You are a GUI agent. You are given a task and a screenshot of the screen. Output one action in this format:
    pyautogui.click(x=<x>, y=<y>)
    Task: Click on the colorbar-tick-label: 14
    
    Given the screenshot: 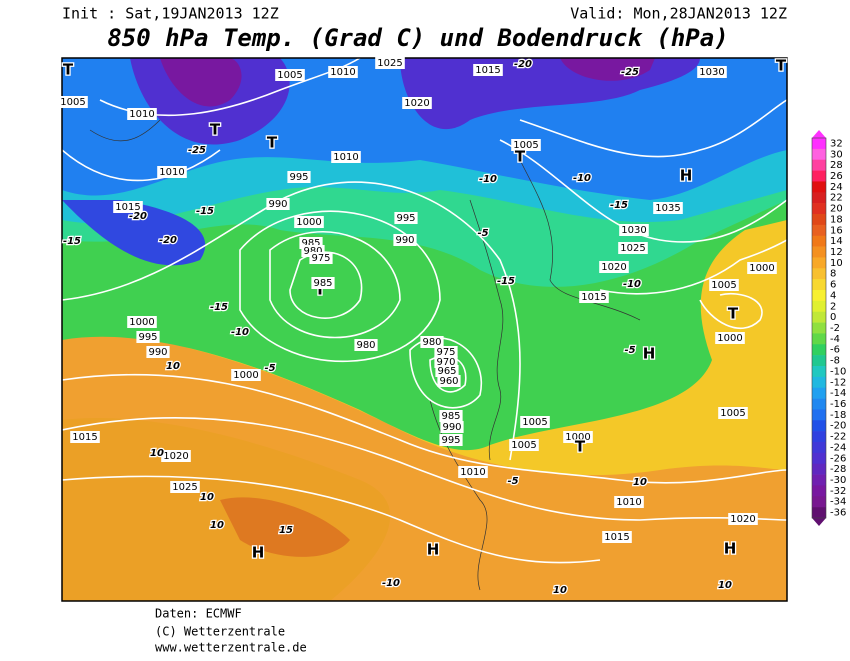 What is the action you would take?
    pyautogui.click(x=836, y=241)
    